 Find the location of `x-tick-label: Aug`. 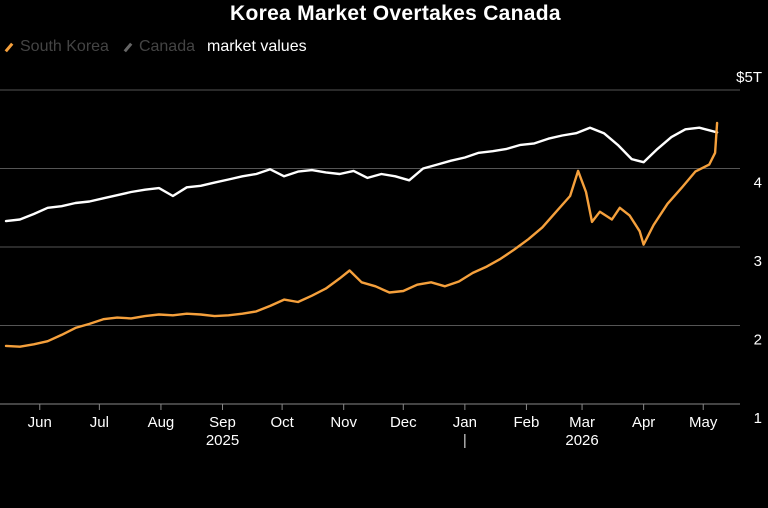

x-tick-label: Aug is located at coordinates (161, 422).